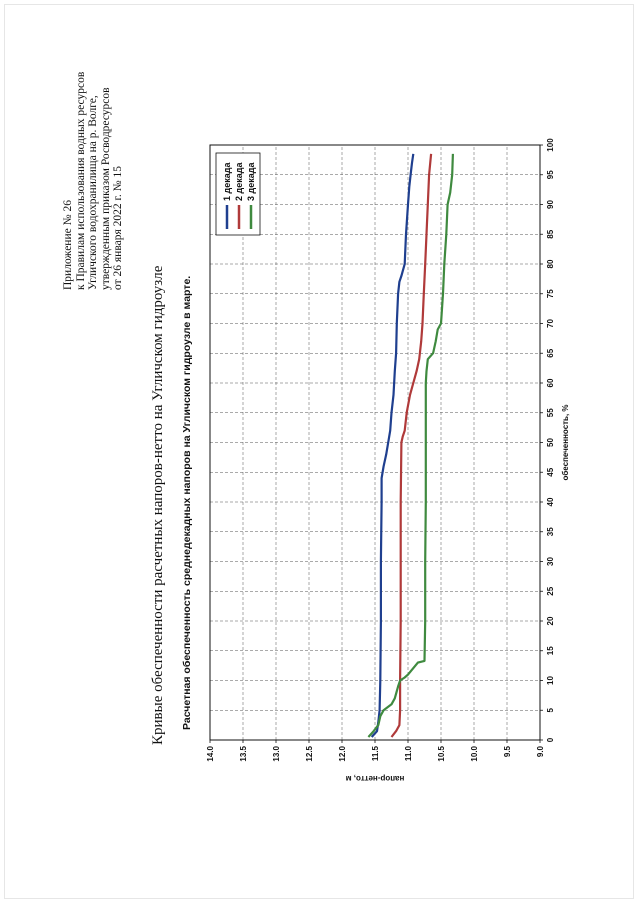 The height and width of the screenshot is (905, 640). Describe the element at coordinates (550, 620) in the screenshot. I see `x-tick-label: 20` at that location.